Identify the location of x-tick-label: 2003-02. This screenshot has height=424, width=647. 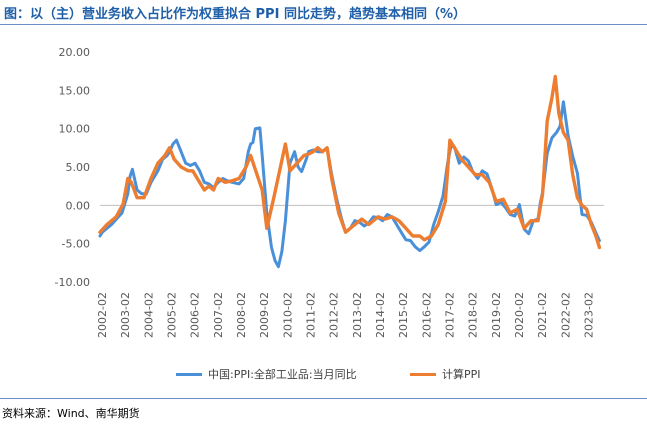
(125, 315).